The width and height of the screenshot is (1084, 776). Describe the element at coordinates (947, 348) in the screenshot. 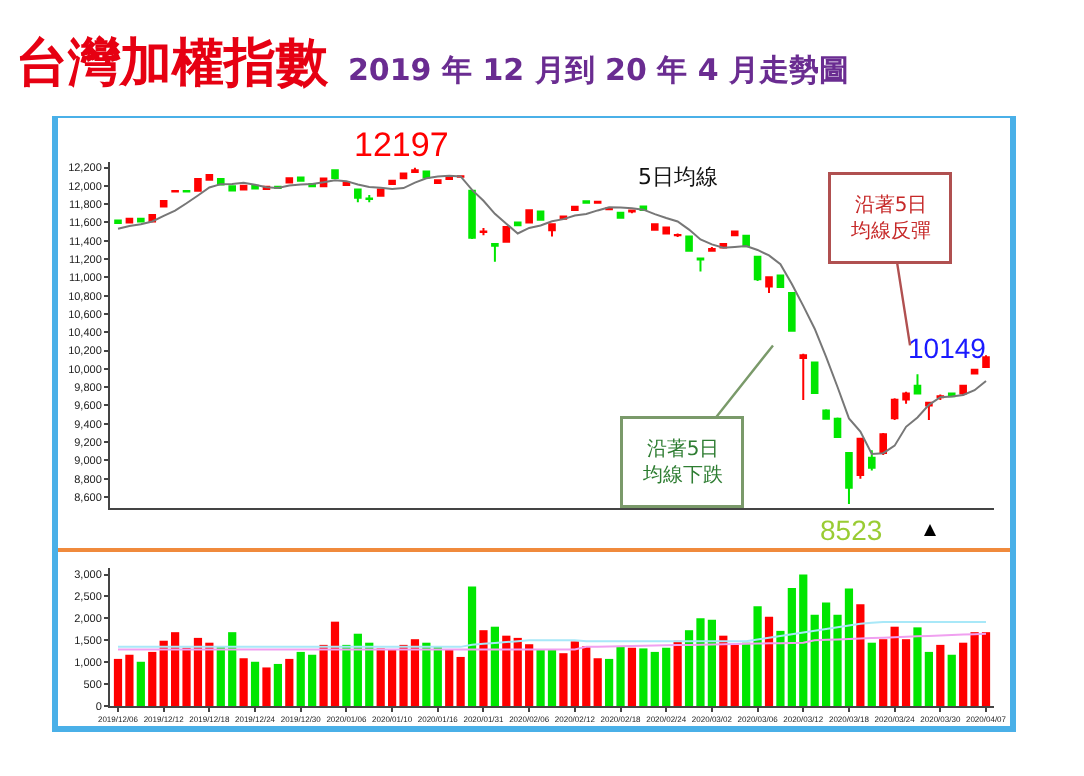

I see `annotation: 10149` at that location.